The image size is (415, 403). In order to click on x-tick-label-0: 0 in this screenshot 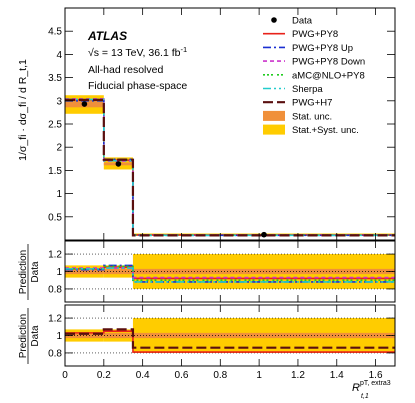, I will do `click(65, 375)`.